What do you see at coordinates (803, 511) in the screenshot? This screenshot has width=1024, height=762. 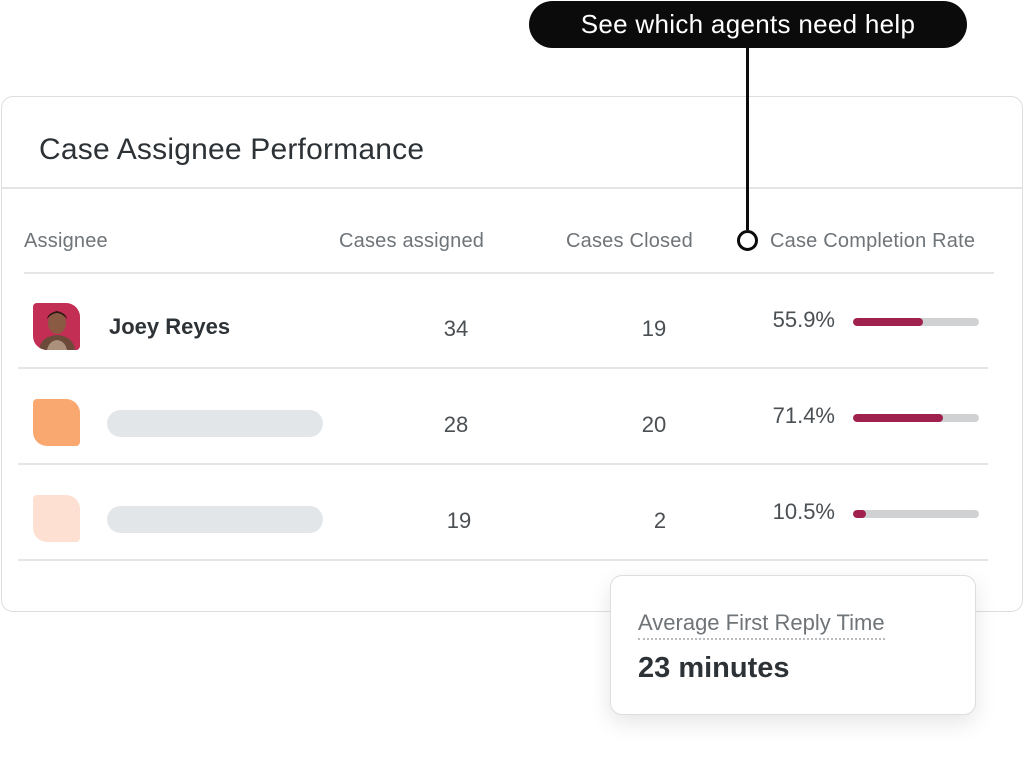 I see `completion-rate-value: 10.5%` at bounding box center [803, 511].